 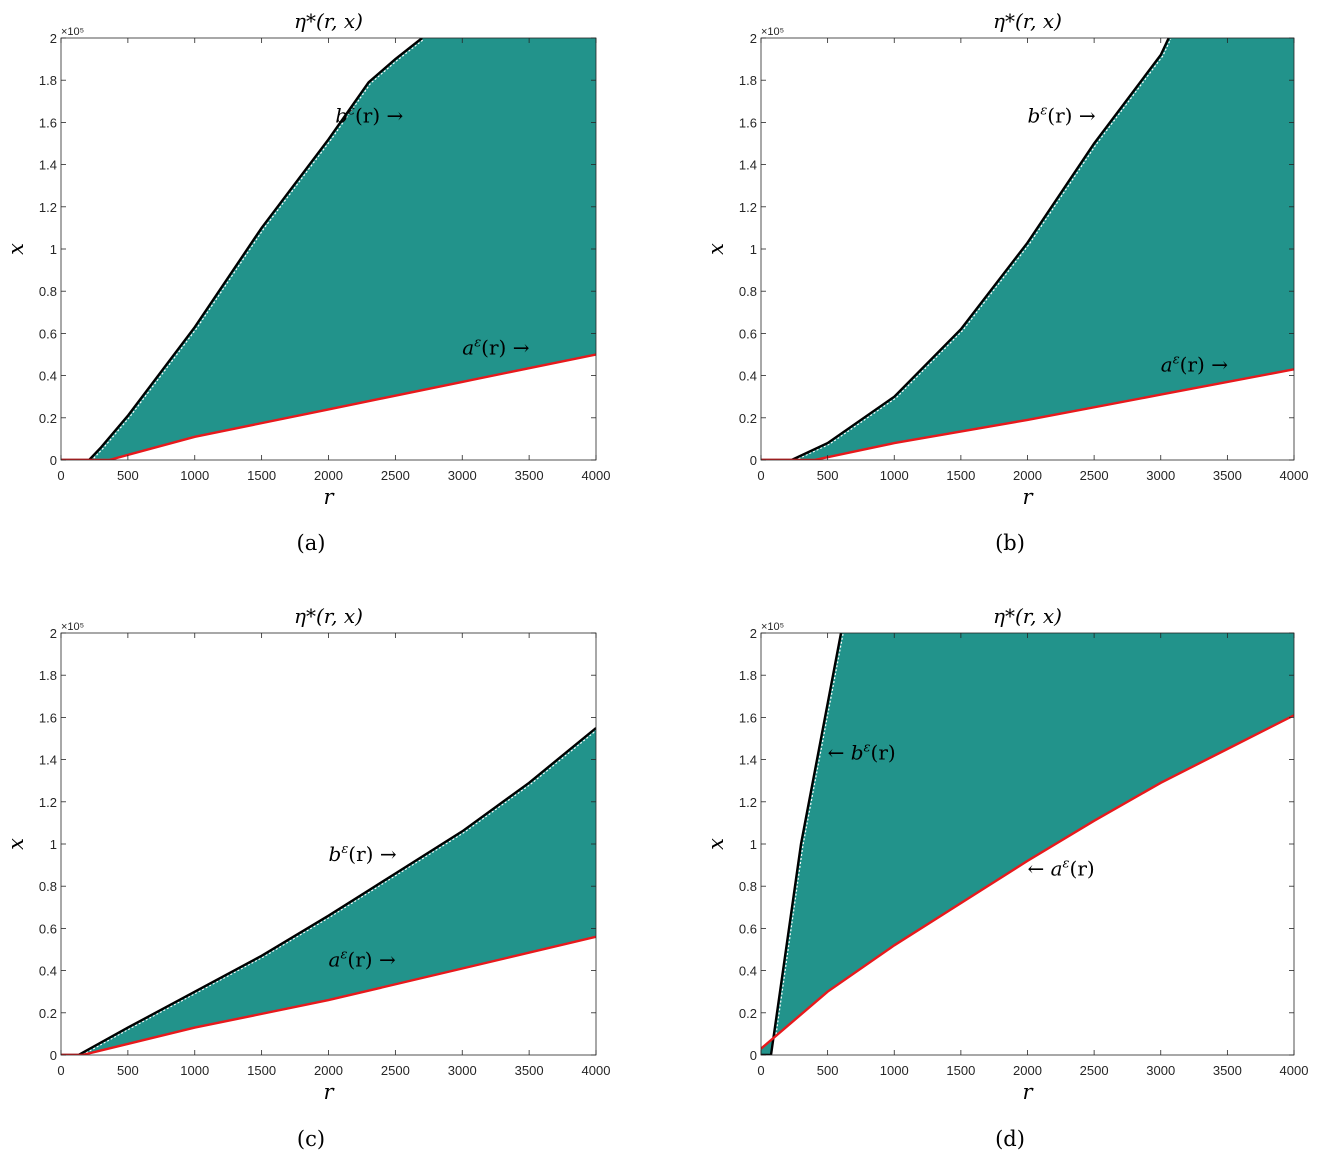 What do you see at coordinates (1010, 543) in the screenshot?
I see `panel-caption: (b)` at bounding box center [1010, 543].